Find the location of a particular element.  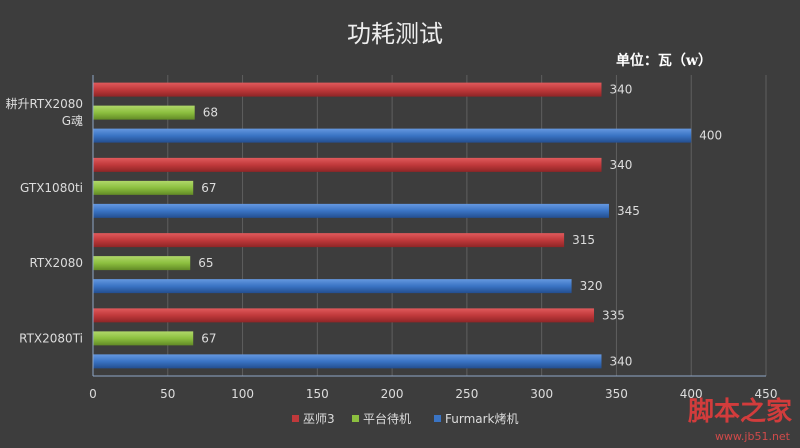

x-tick-label: 200 is located at coordinates (392, 394).